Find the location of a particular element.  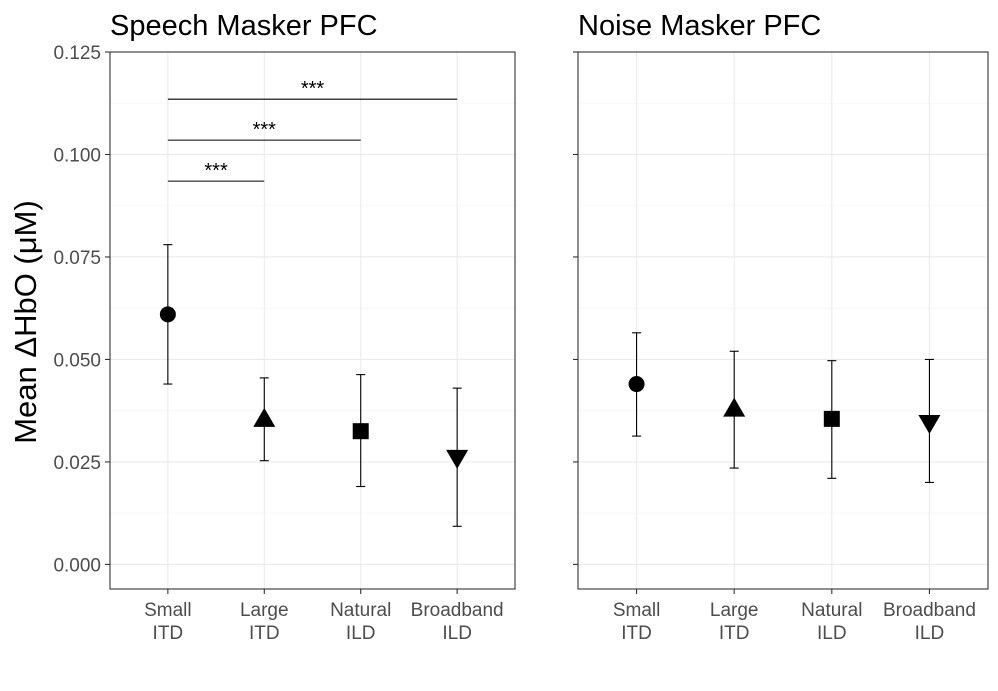

panel-title: Noise Masker PFC is located at coordinates (699, 26).